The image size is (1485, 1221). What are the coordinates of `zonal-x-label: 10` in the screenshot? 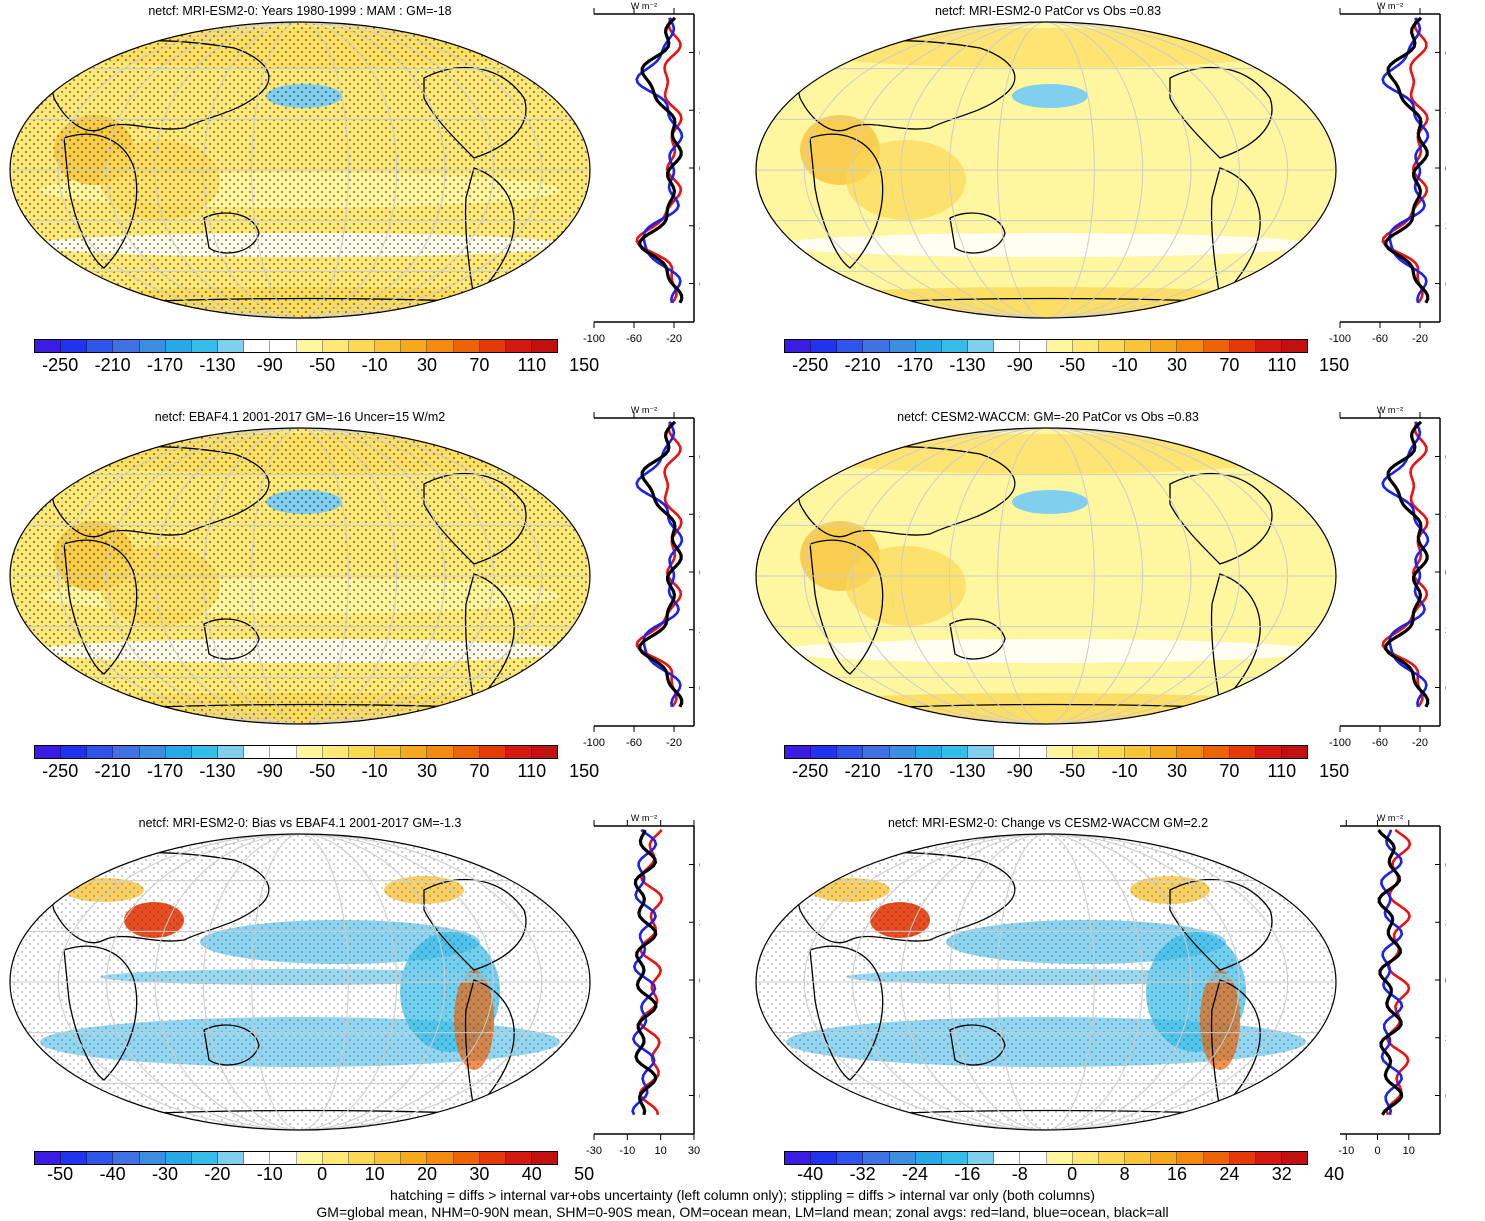 It's located at (1409, 1151).